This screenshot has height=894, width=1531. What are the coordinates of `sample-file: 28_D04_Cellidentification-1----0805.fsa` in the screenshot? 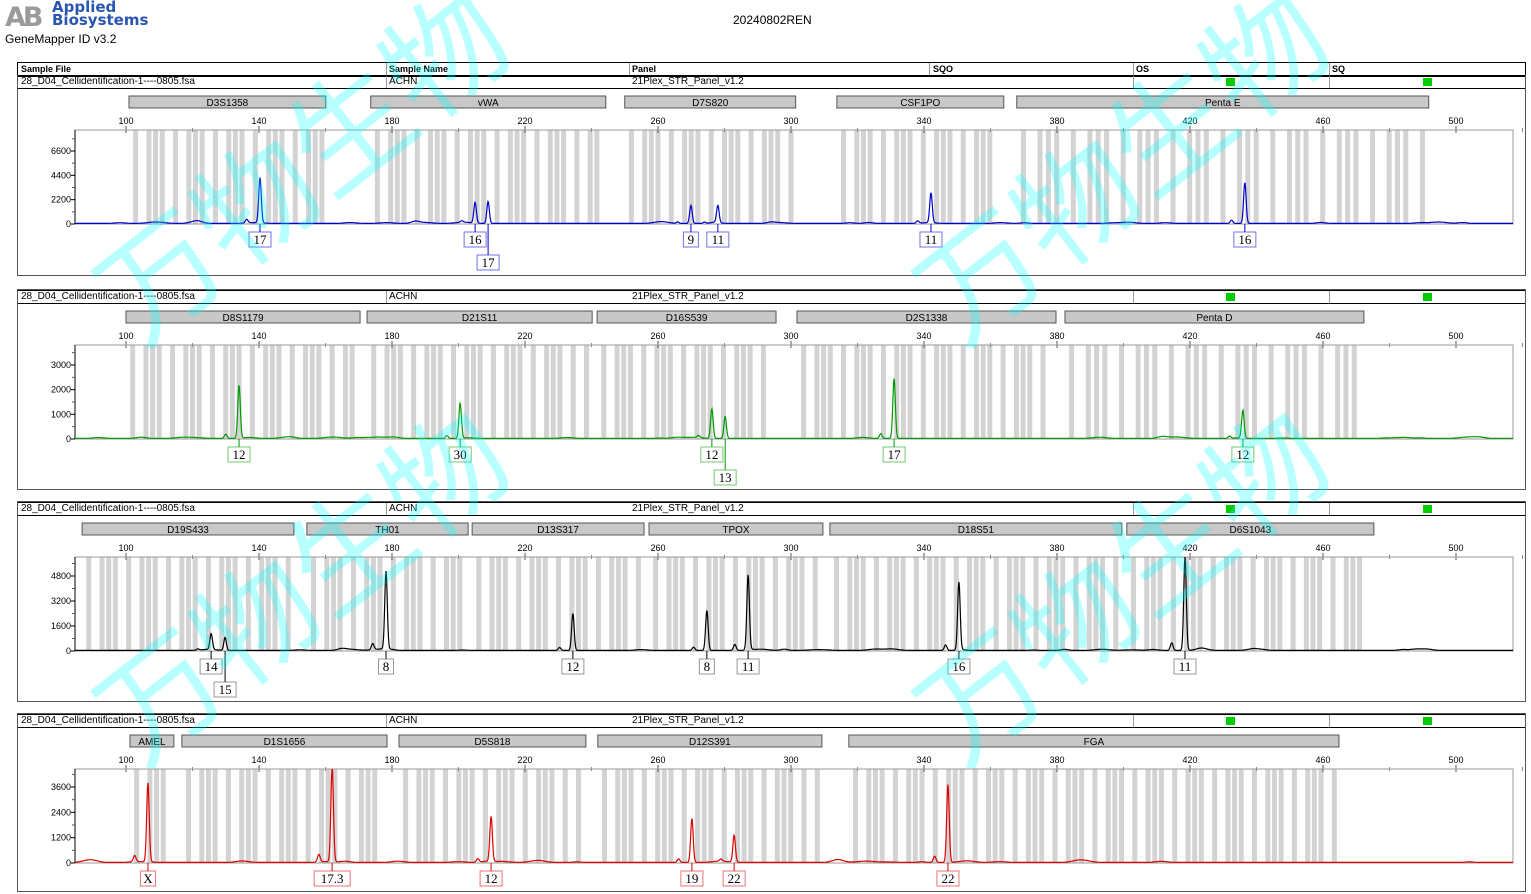 It's located at (108, 508).